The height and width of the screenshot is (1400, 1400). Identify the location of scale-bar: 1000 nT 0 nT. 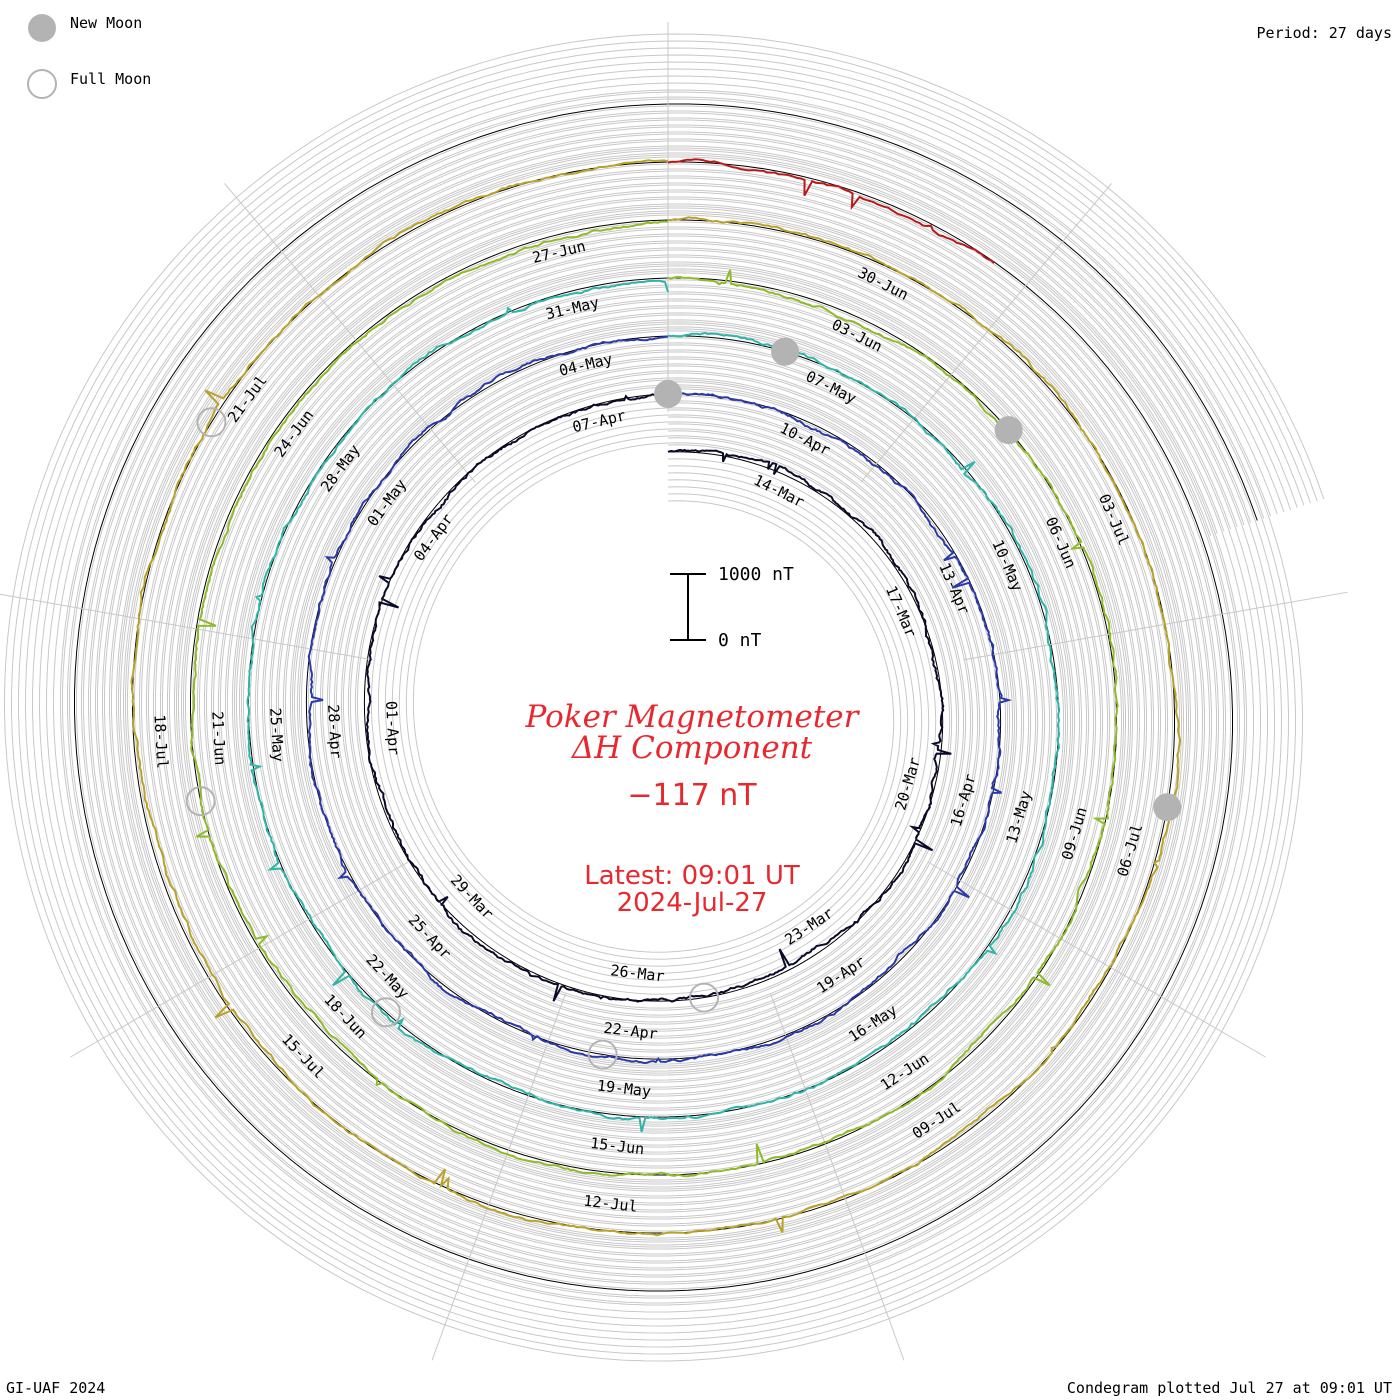
(732, 607).